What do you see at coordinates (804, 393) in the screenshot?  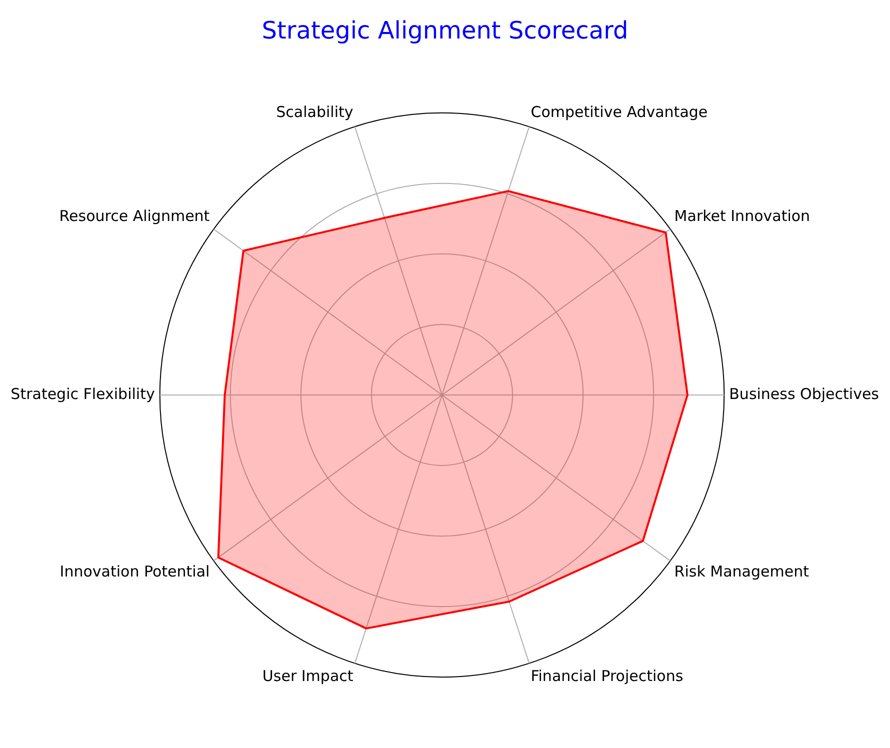 I see `spoke-label: Business Objectives` at bounding box center [804, 393].